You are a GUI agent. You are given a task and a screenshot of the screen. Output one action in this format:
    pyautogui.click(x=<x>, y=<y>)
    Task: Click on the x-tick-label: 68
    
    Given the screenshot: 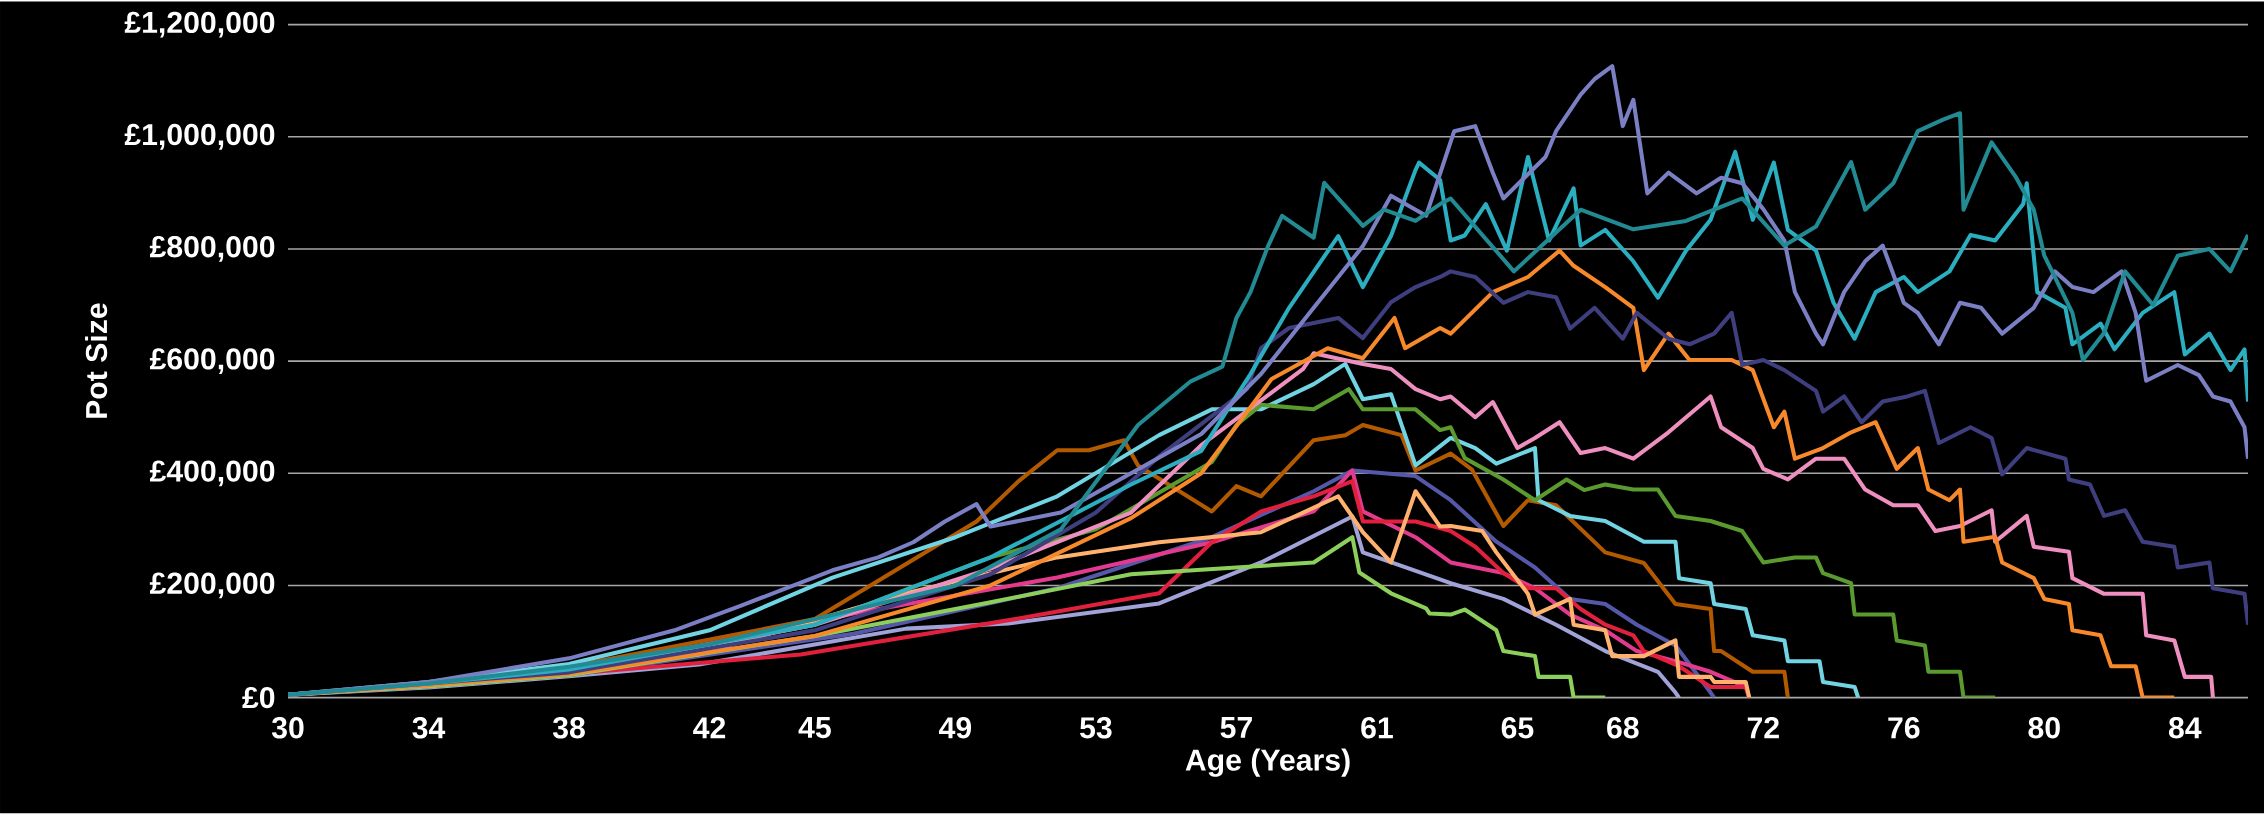 What is the action you would take?
    pyautogui.click(x=1623, y=728)
    